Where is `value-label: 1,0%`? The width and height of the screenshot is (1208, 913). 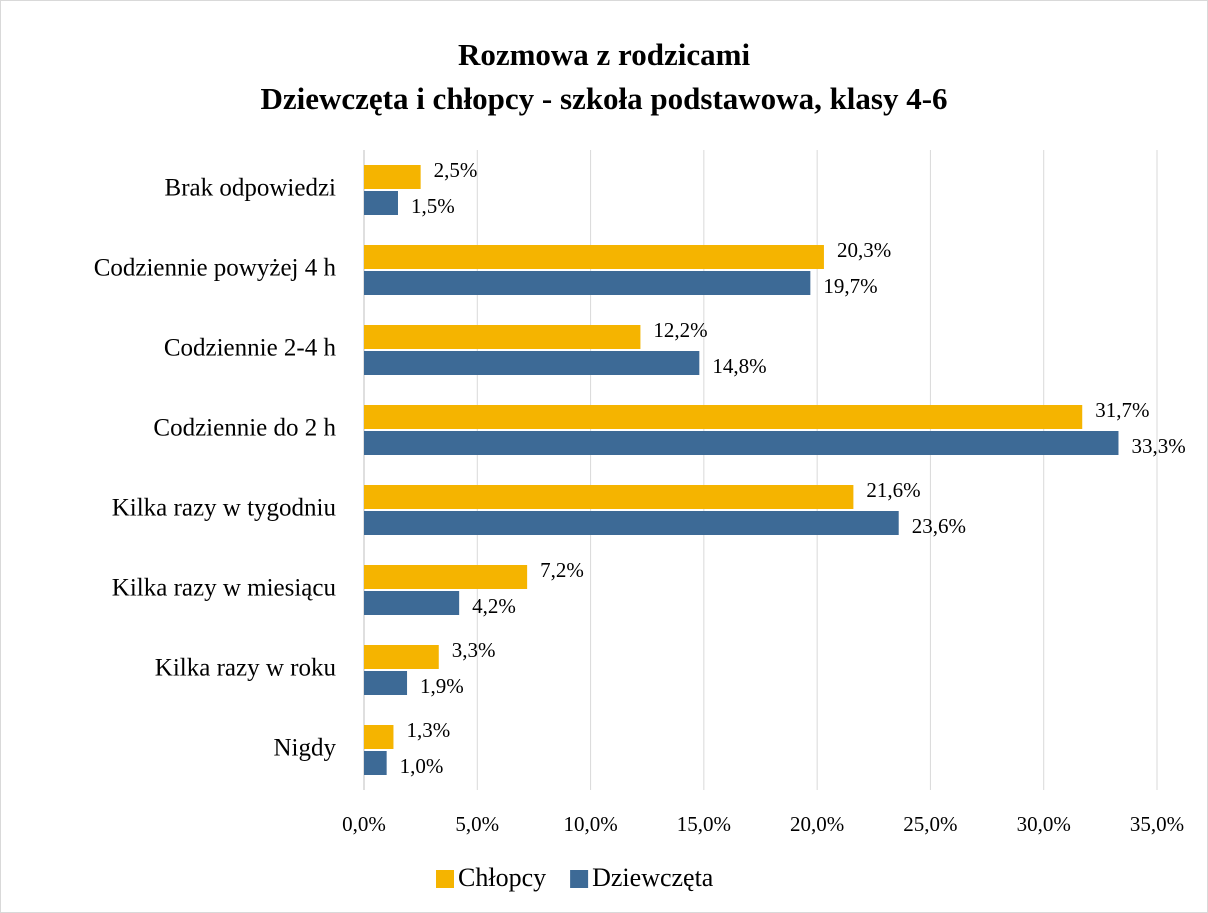
value-label: 1,0% is located at coordinates (422, 766).